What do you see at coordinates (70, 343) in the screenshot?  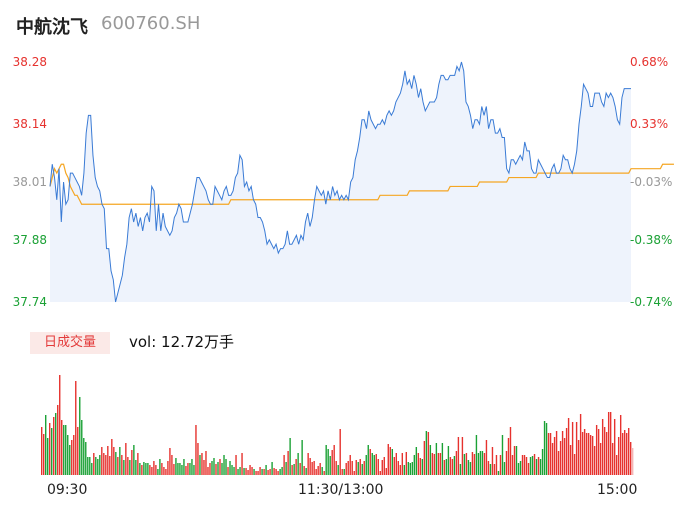 I see `volume-type-button: 日成交量` at bounding box center [70, 343].